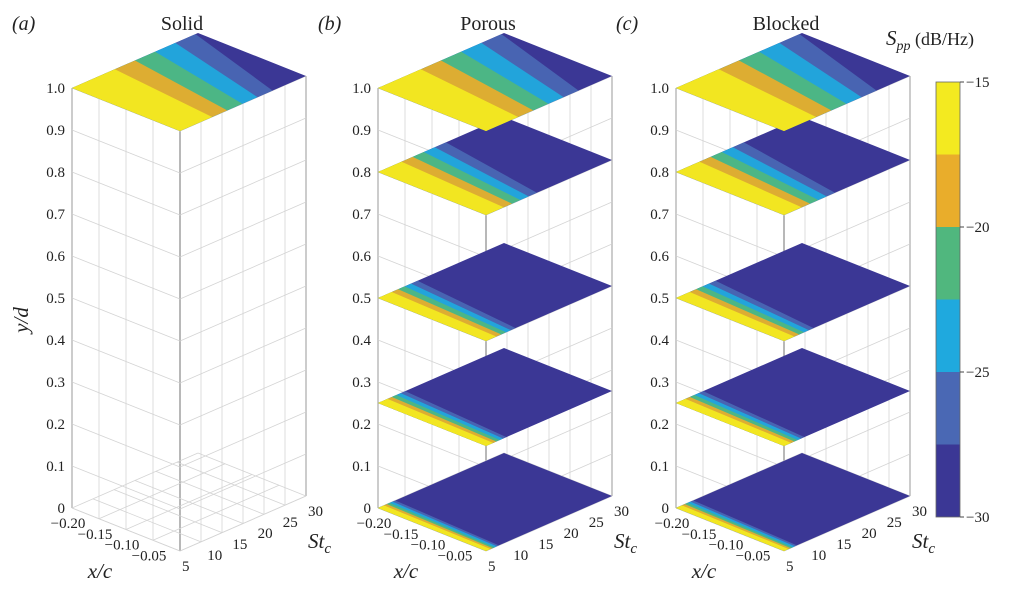 The width and height of the screenshot is (1013, 589). I want to click on st-axis-label-main: St, so click(623, 541).